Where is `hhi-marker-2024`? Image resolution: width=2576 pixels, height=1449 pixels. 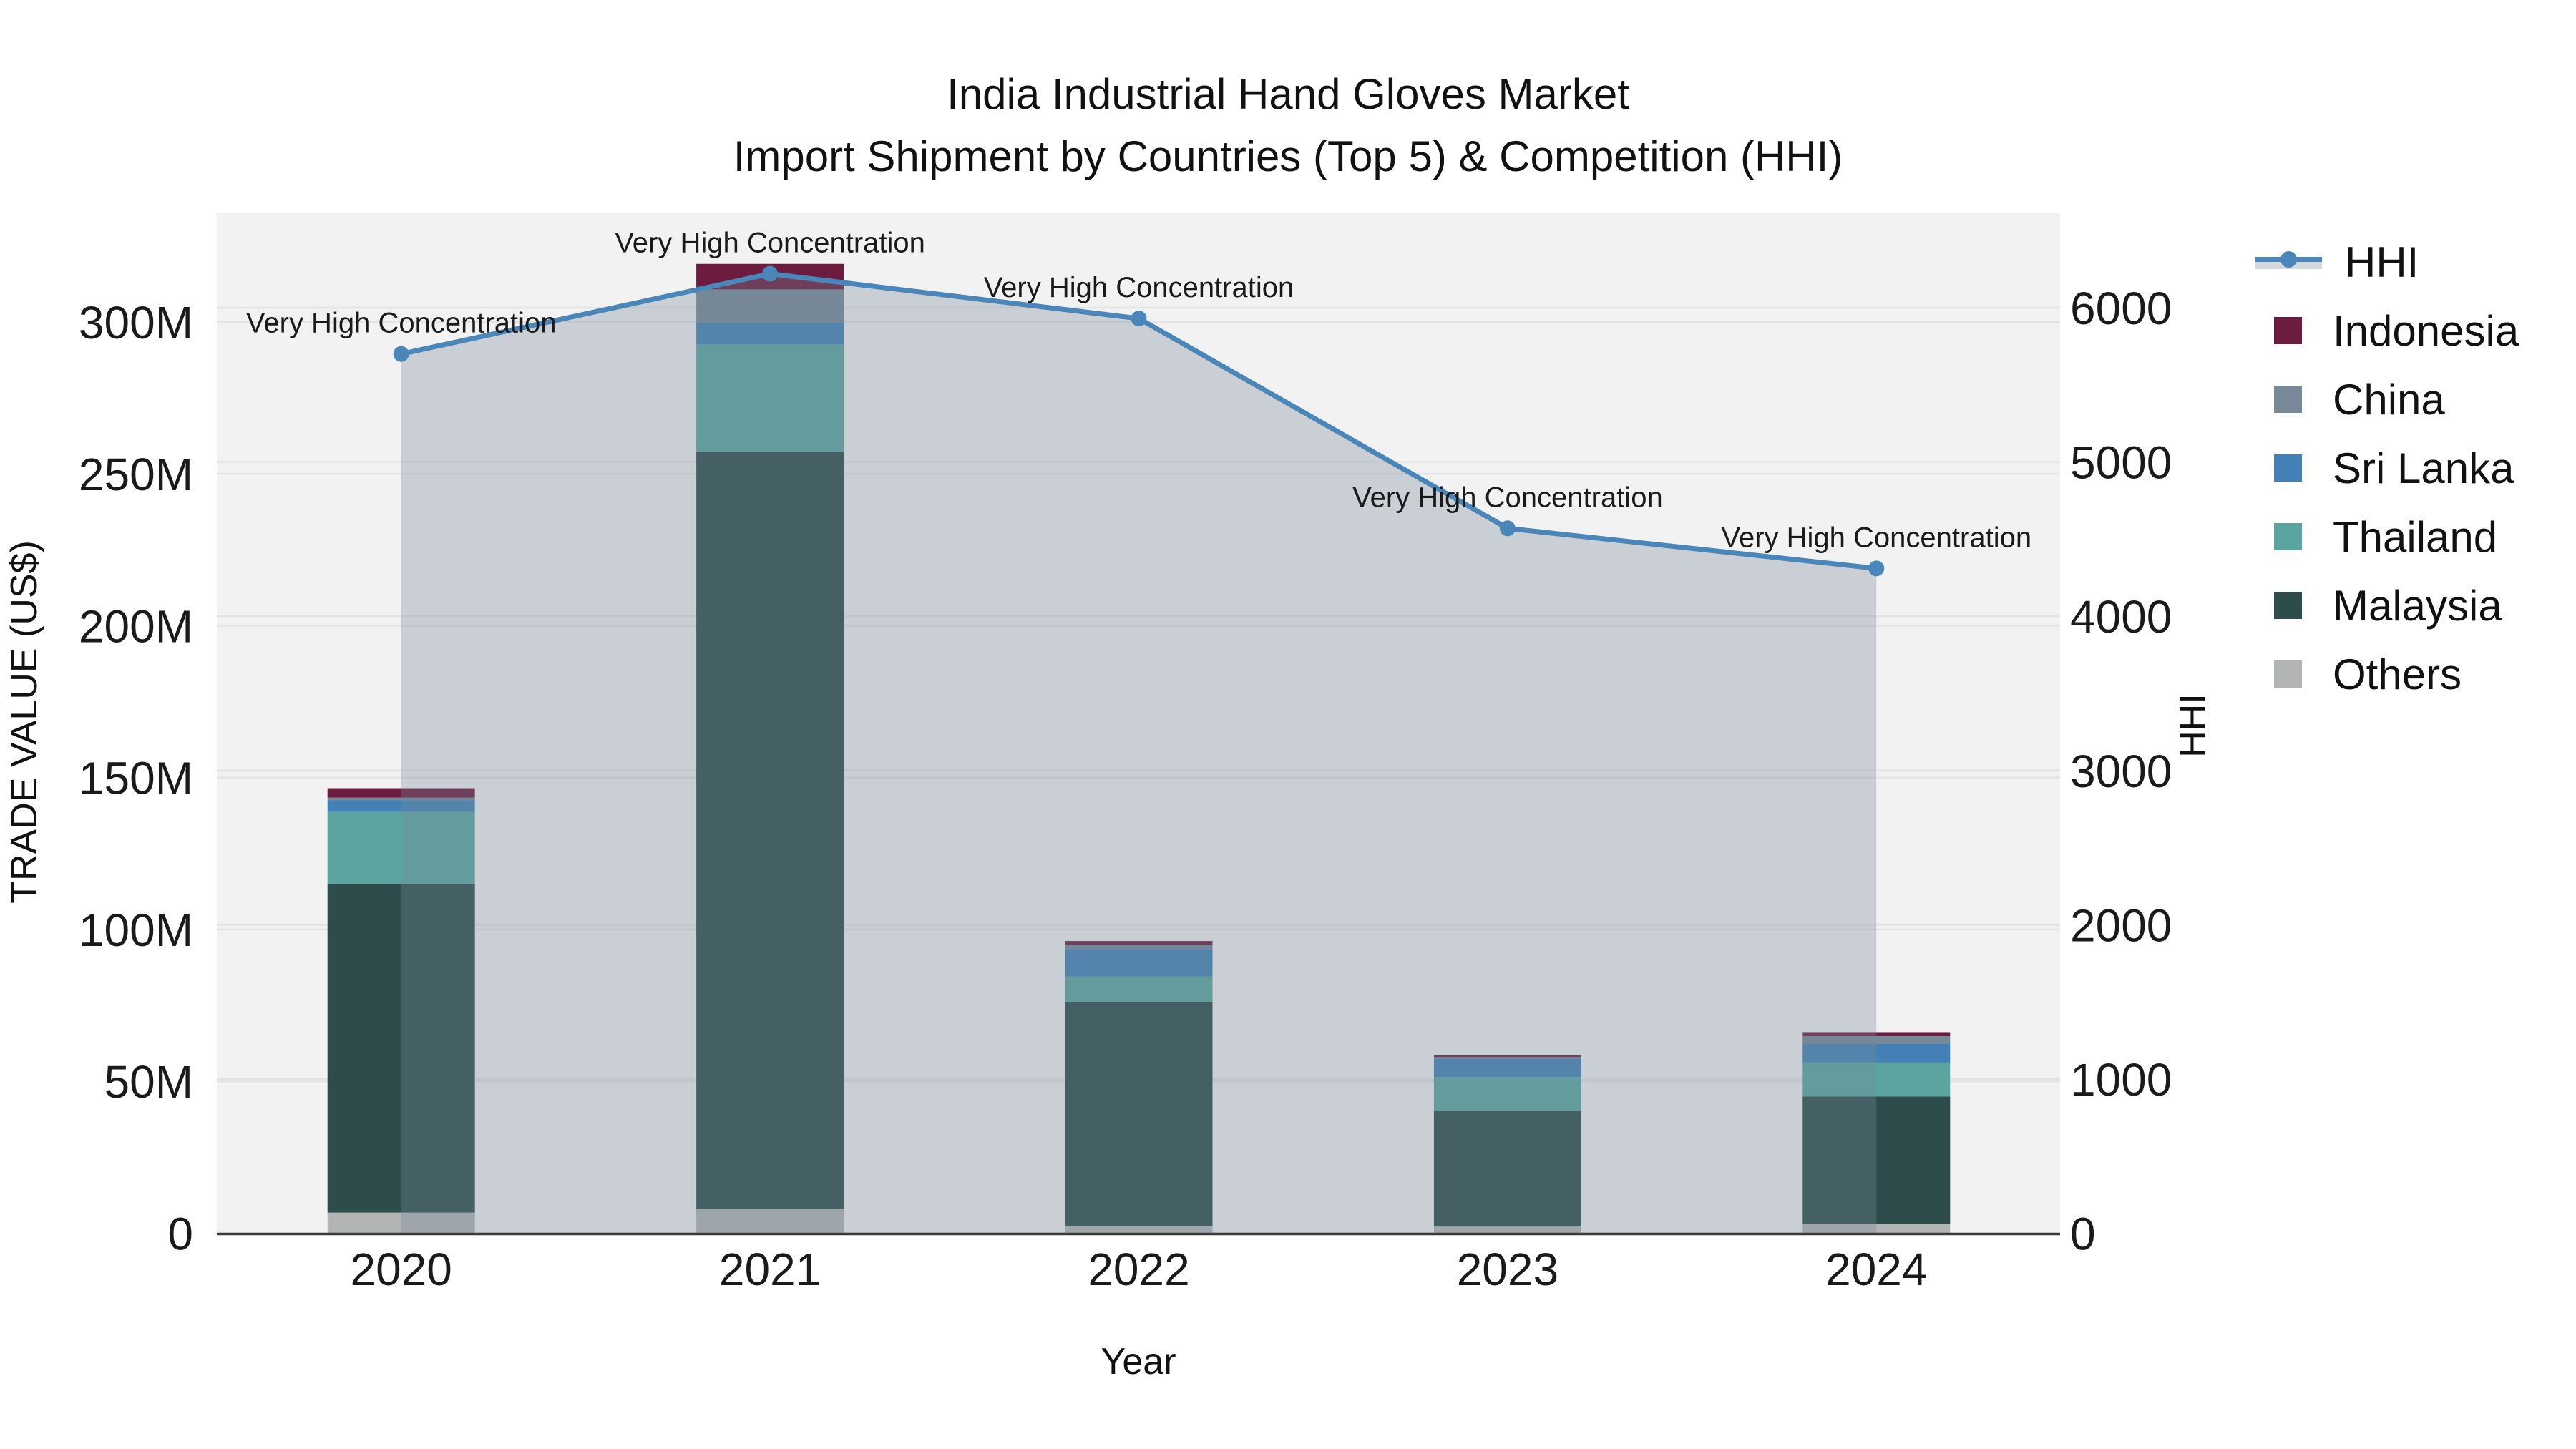
hhi-marker-2024 is located at coordinates (1876, 568).